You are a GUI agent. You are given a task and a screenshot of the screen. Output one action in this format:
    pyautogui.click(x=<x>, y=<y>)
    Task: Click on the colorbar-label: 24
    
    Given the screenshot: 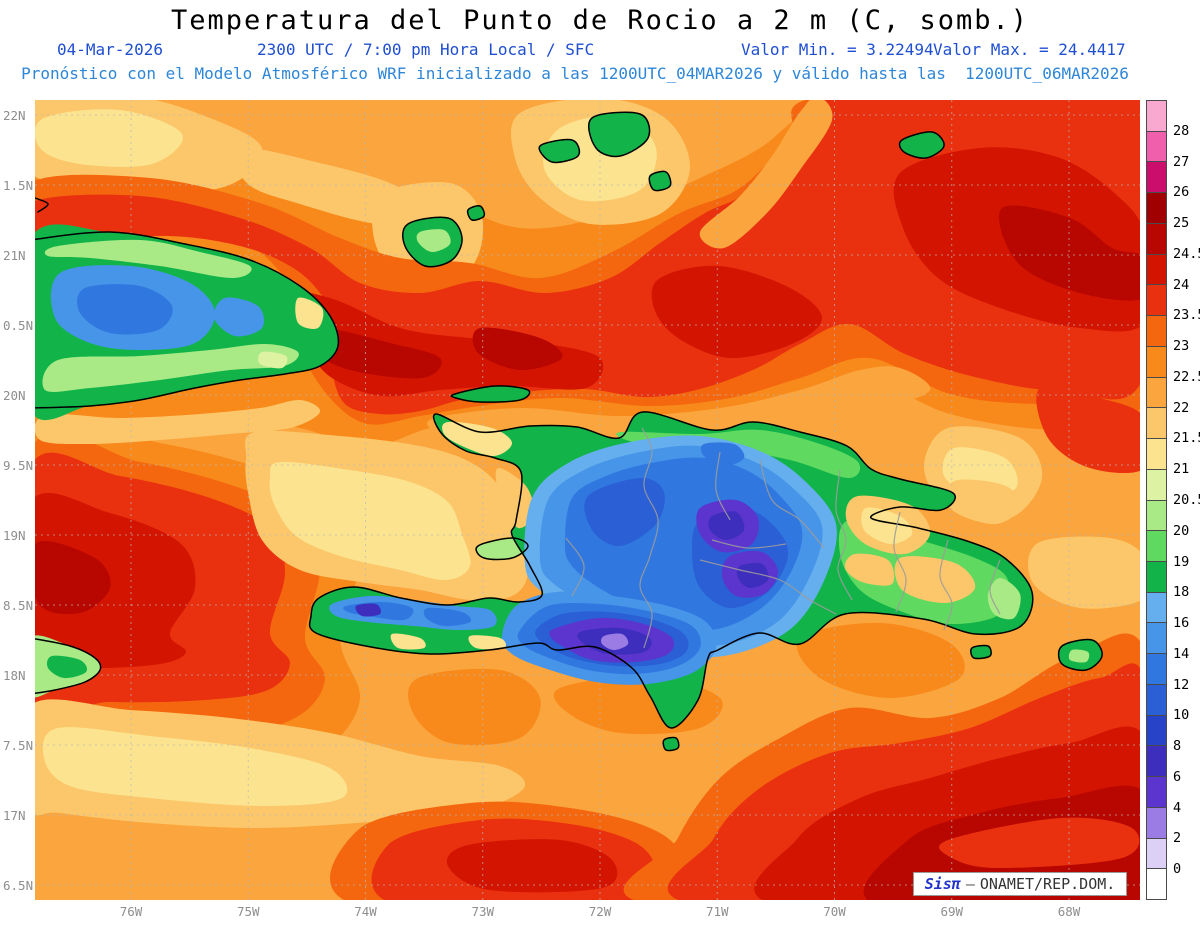 What is the action you would take?
    pyautogui.click(x=1181, y=284)
    